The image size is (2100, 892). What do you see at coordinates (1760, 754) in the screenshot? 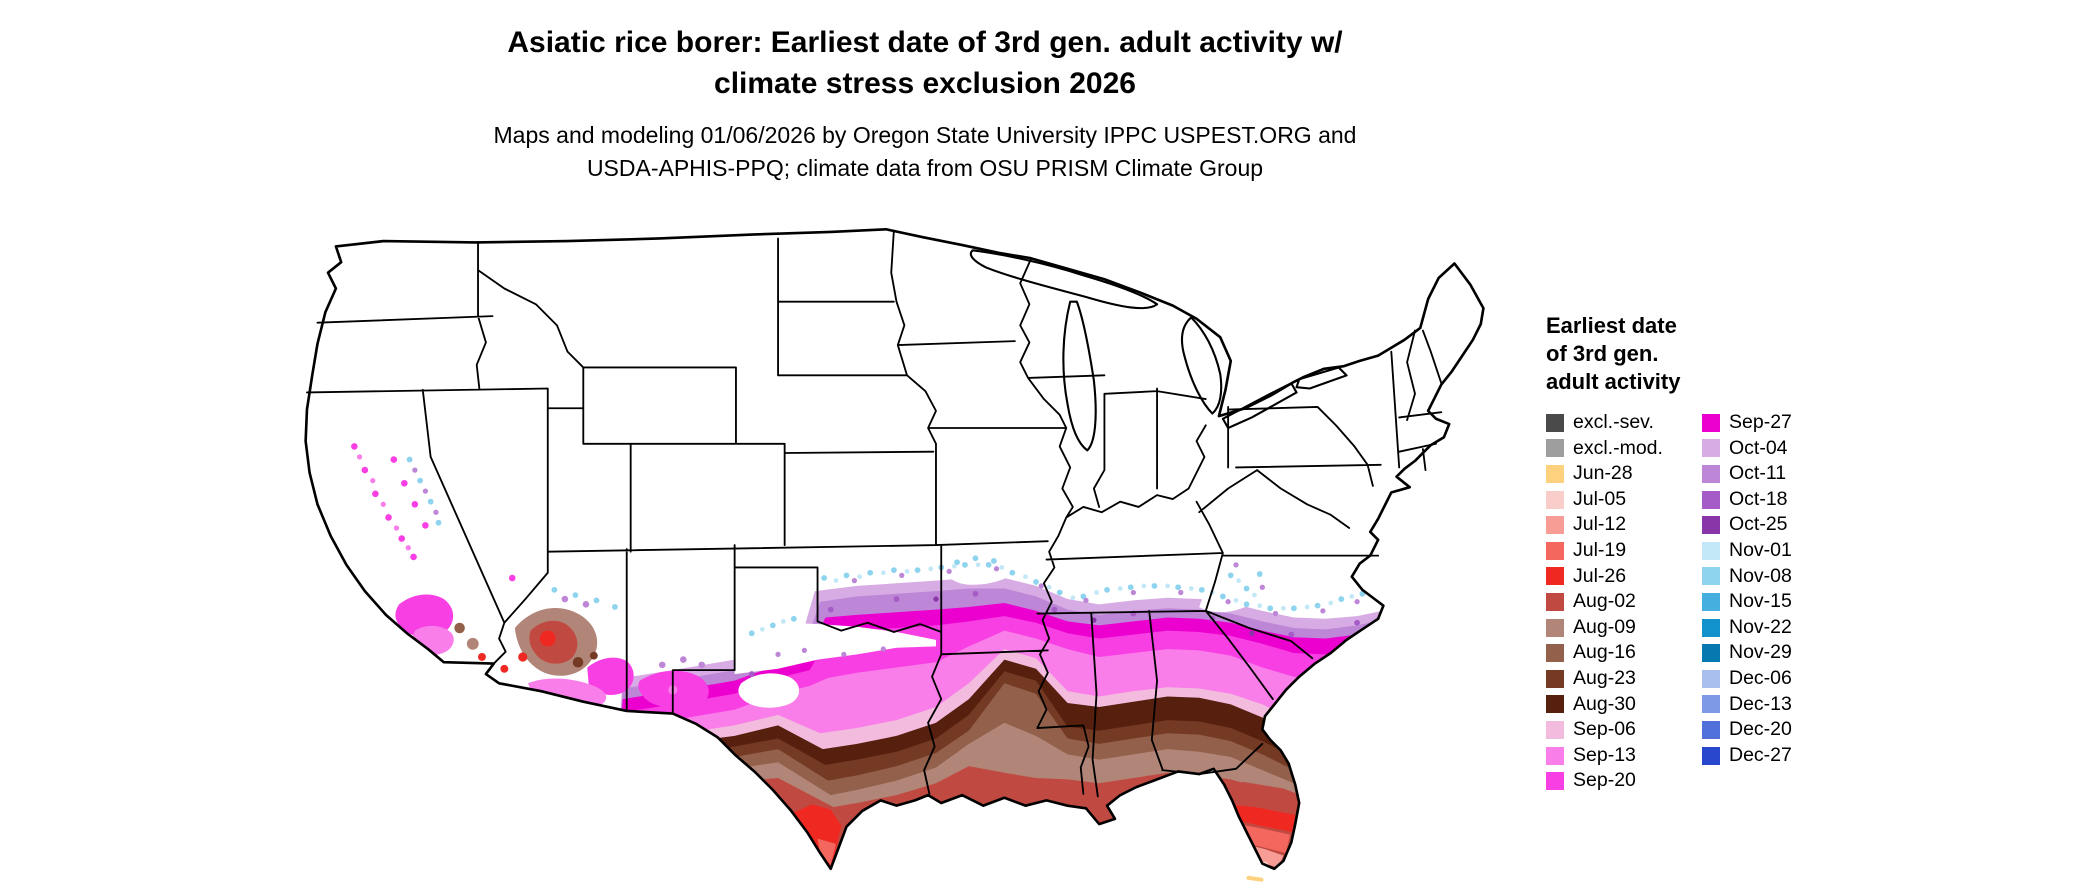
I see `legend-label: Dec-27` at bounding box center [1760, 754].